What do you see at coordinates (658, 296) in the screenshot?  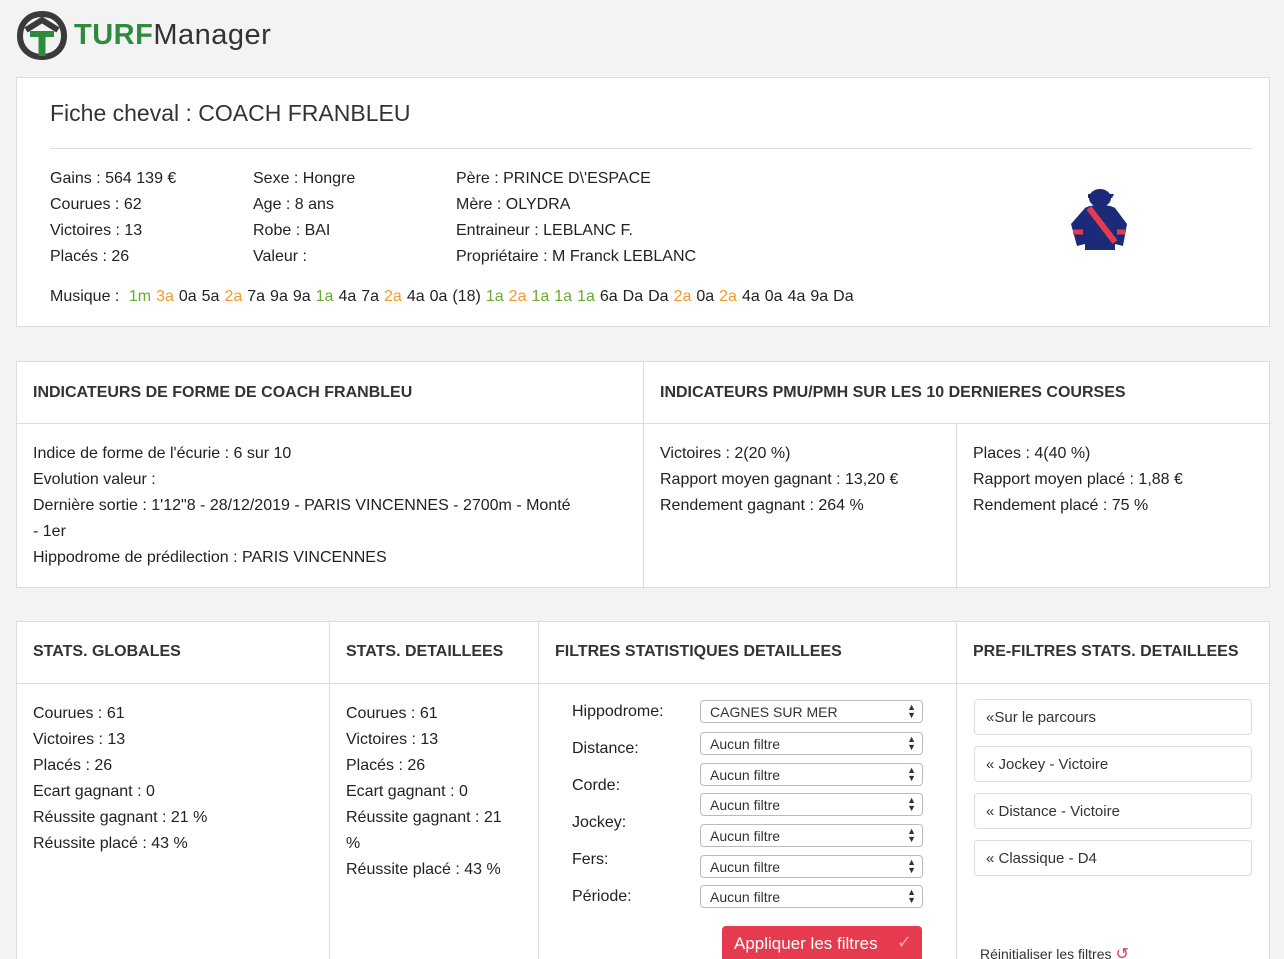 I see `musique-result: Da` at bounding box center [658, 296].